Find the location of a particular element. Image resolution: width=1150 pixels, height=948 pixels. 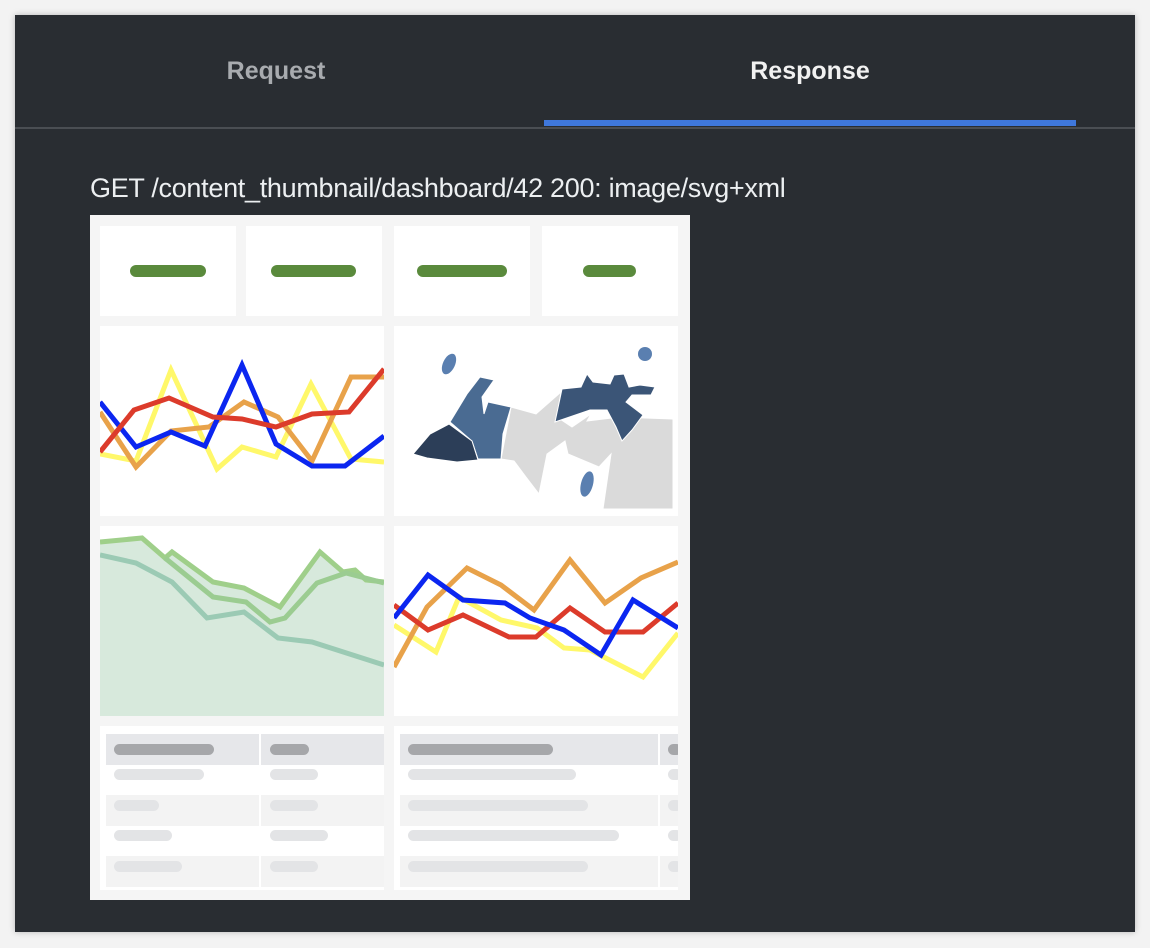

active-tab-indicator is located at coordinates (810, 123).